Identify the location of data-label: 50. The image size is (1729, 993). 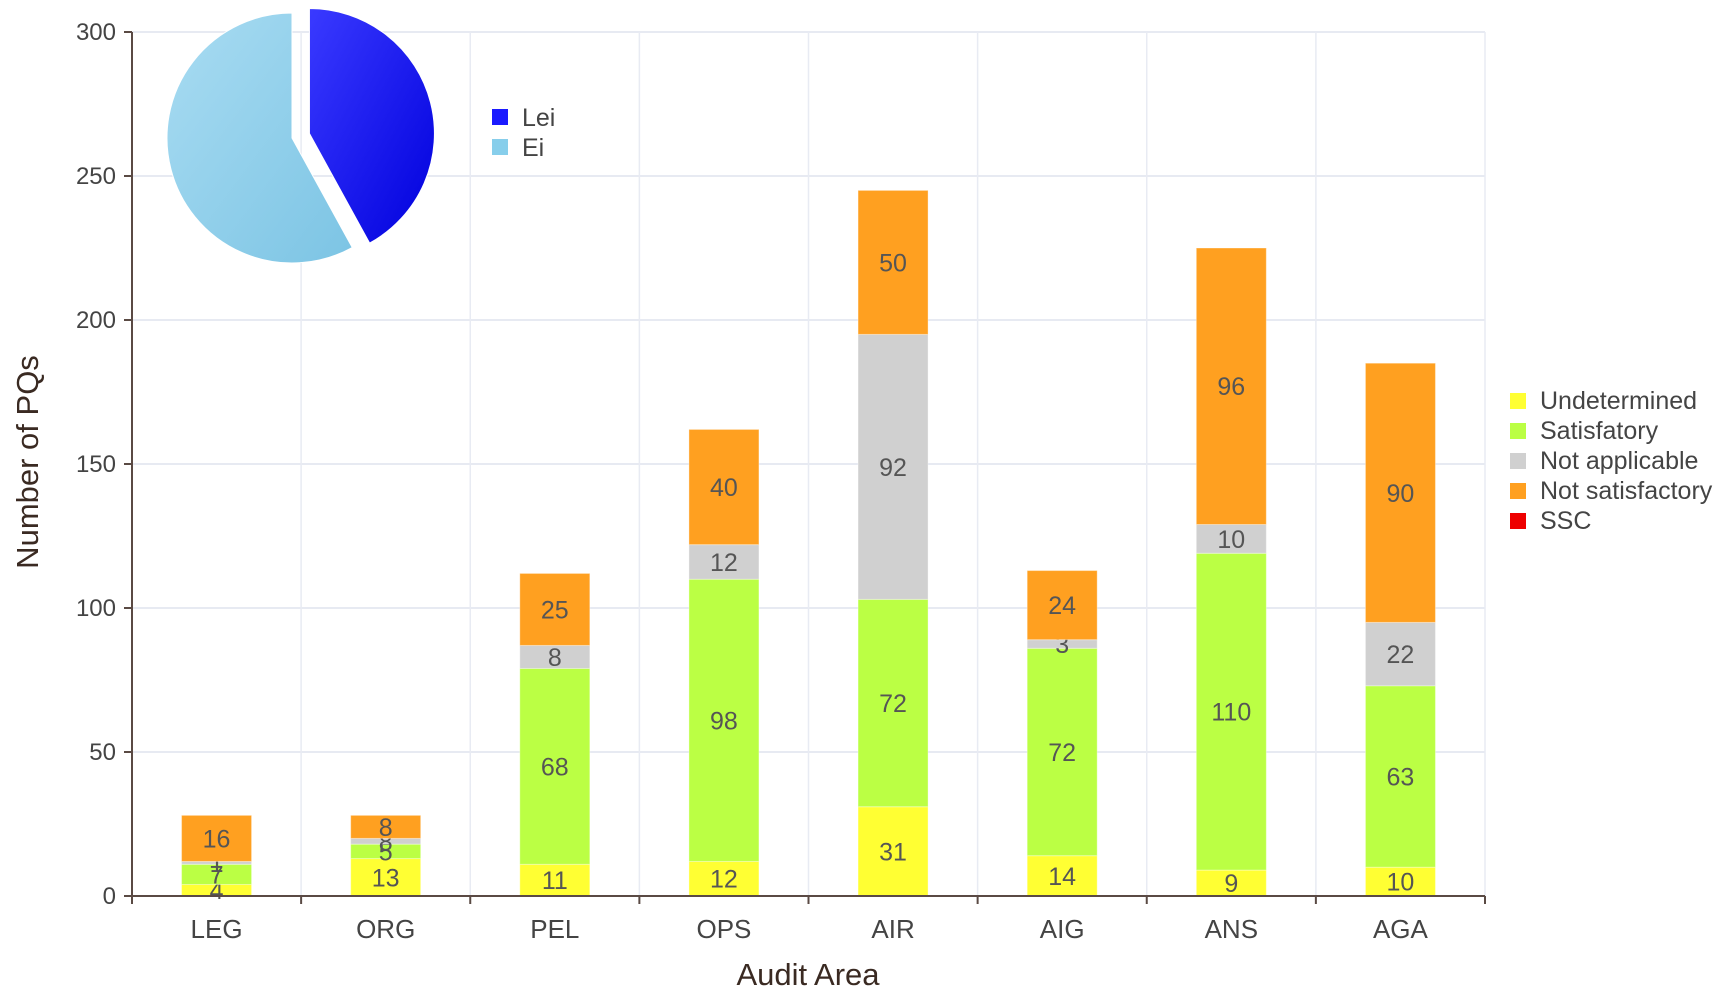
(893, 263).